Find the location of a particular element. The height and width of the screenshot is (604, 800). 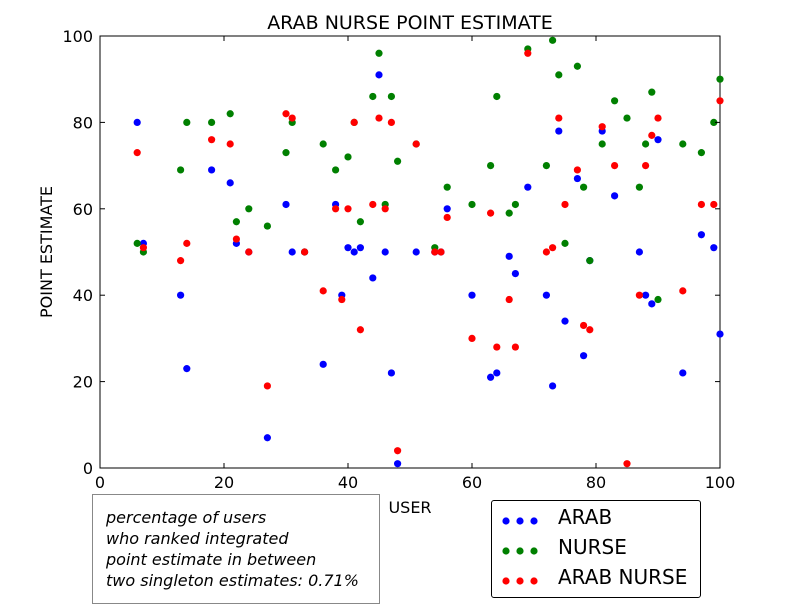

annotation-line: point estimate in between is located at coordinates (211, 559).